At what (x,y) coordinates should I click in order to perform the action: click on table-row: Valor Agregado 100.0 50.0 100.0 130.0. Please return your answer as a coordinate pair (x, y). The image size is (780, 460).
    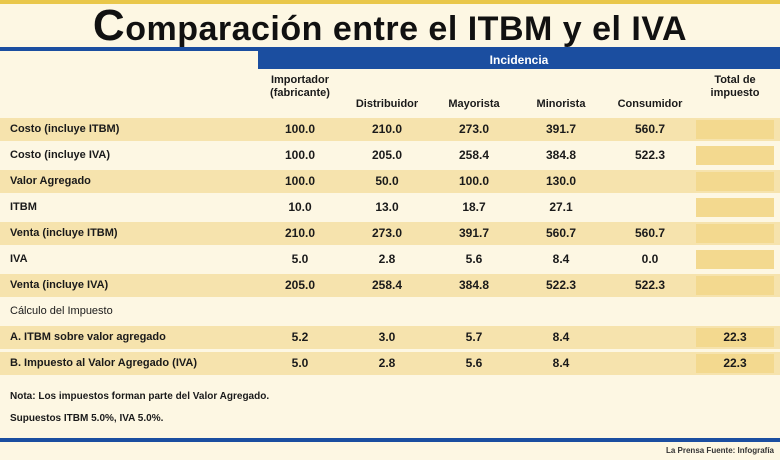
    Looking at the image, I should click on (390, 181).